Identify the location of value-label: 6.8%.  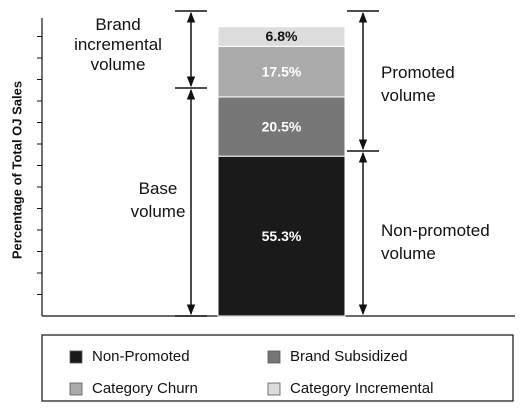
(282, 36).